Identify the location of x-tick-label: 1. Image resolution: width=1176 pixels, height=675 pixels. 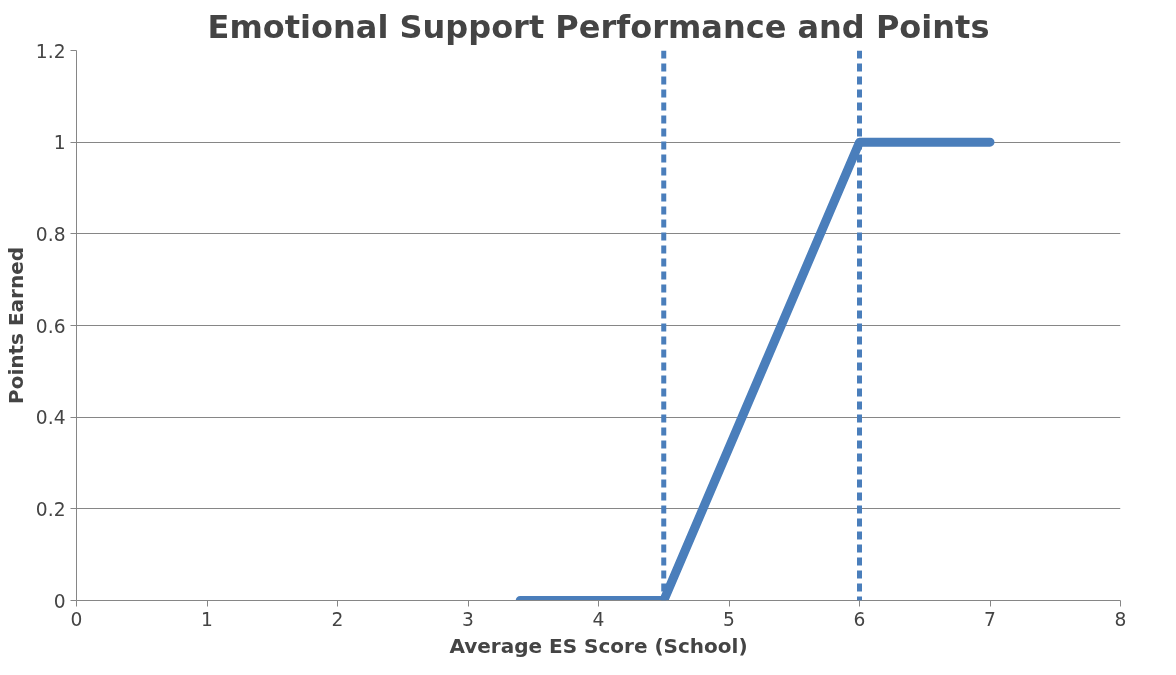
(207, 619).